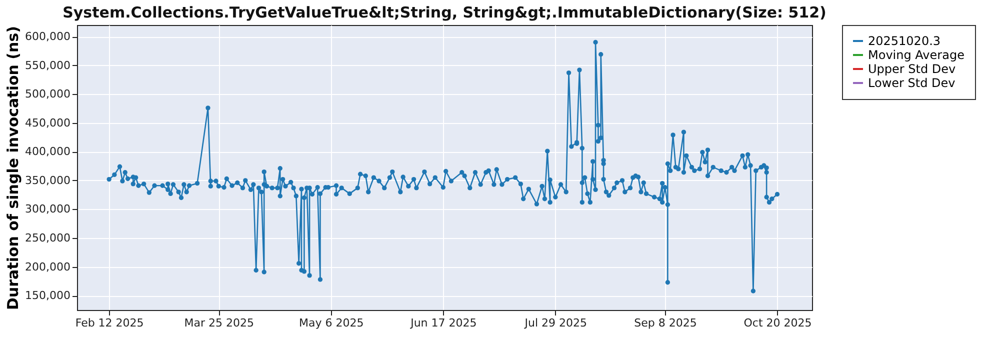 The image size is (1000, 350). I want to click on legend-label: Lower Std Dev, so click(912, 83).